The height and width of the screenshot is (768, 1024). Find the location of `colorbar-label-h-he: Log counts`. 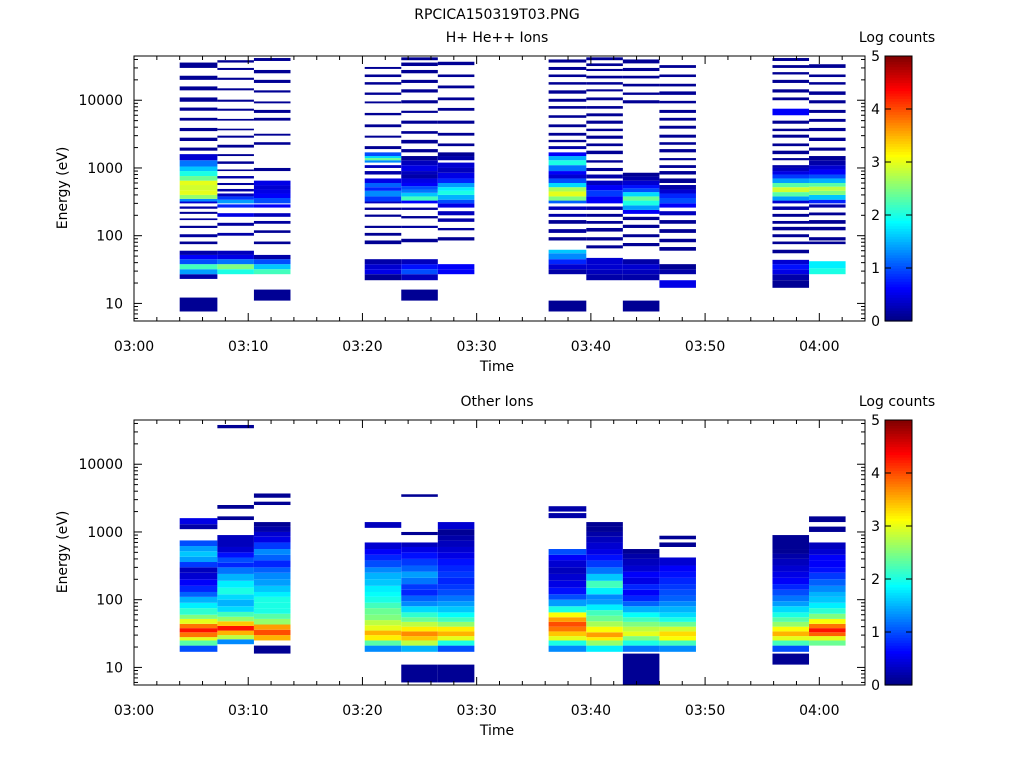

colorbar-label-h-he: Log counts is located at coordinates (897, 38).